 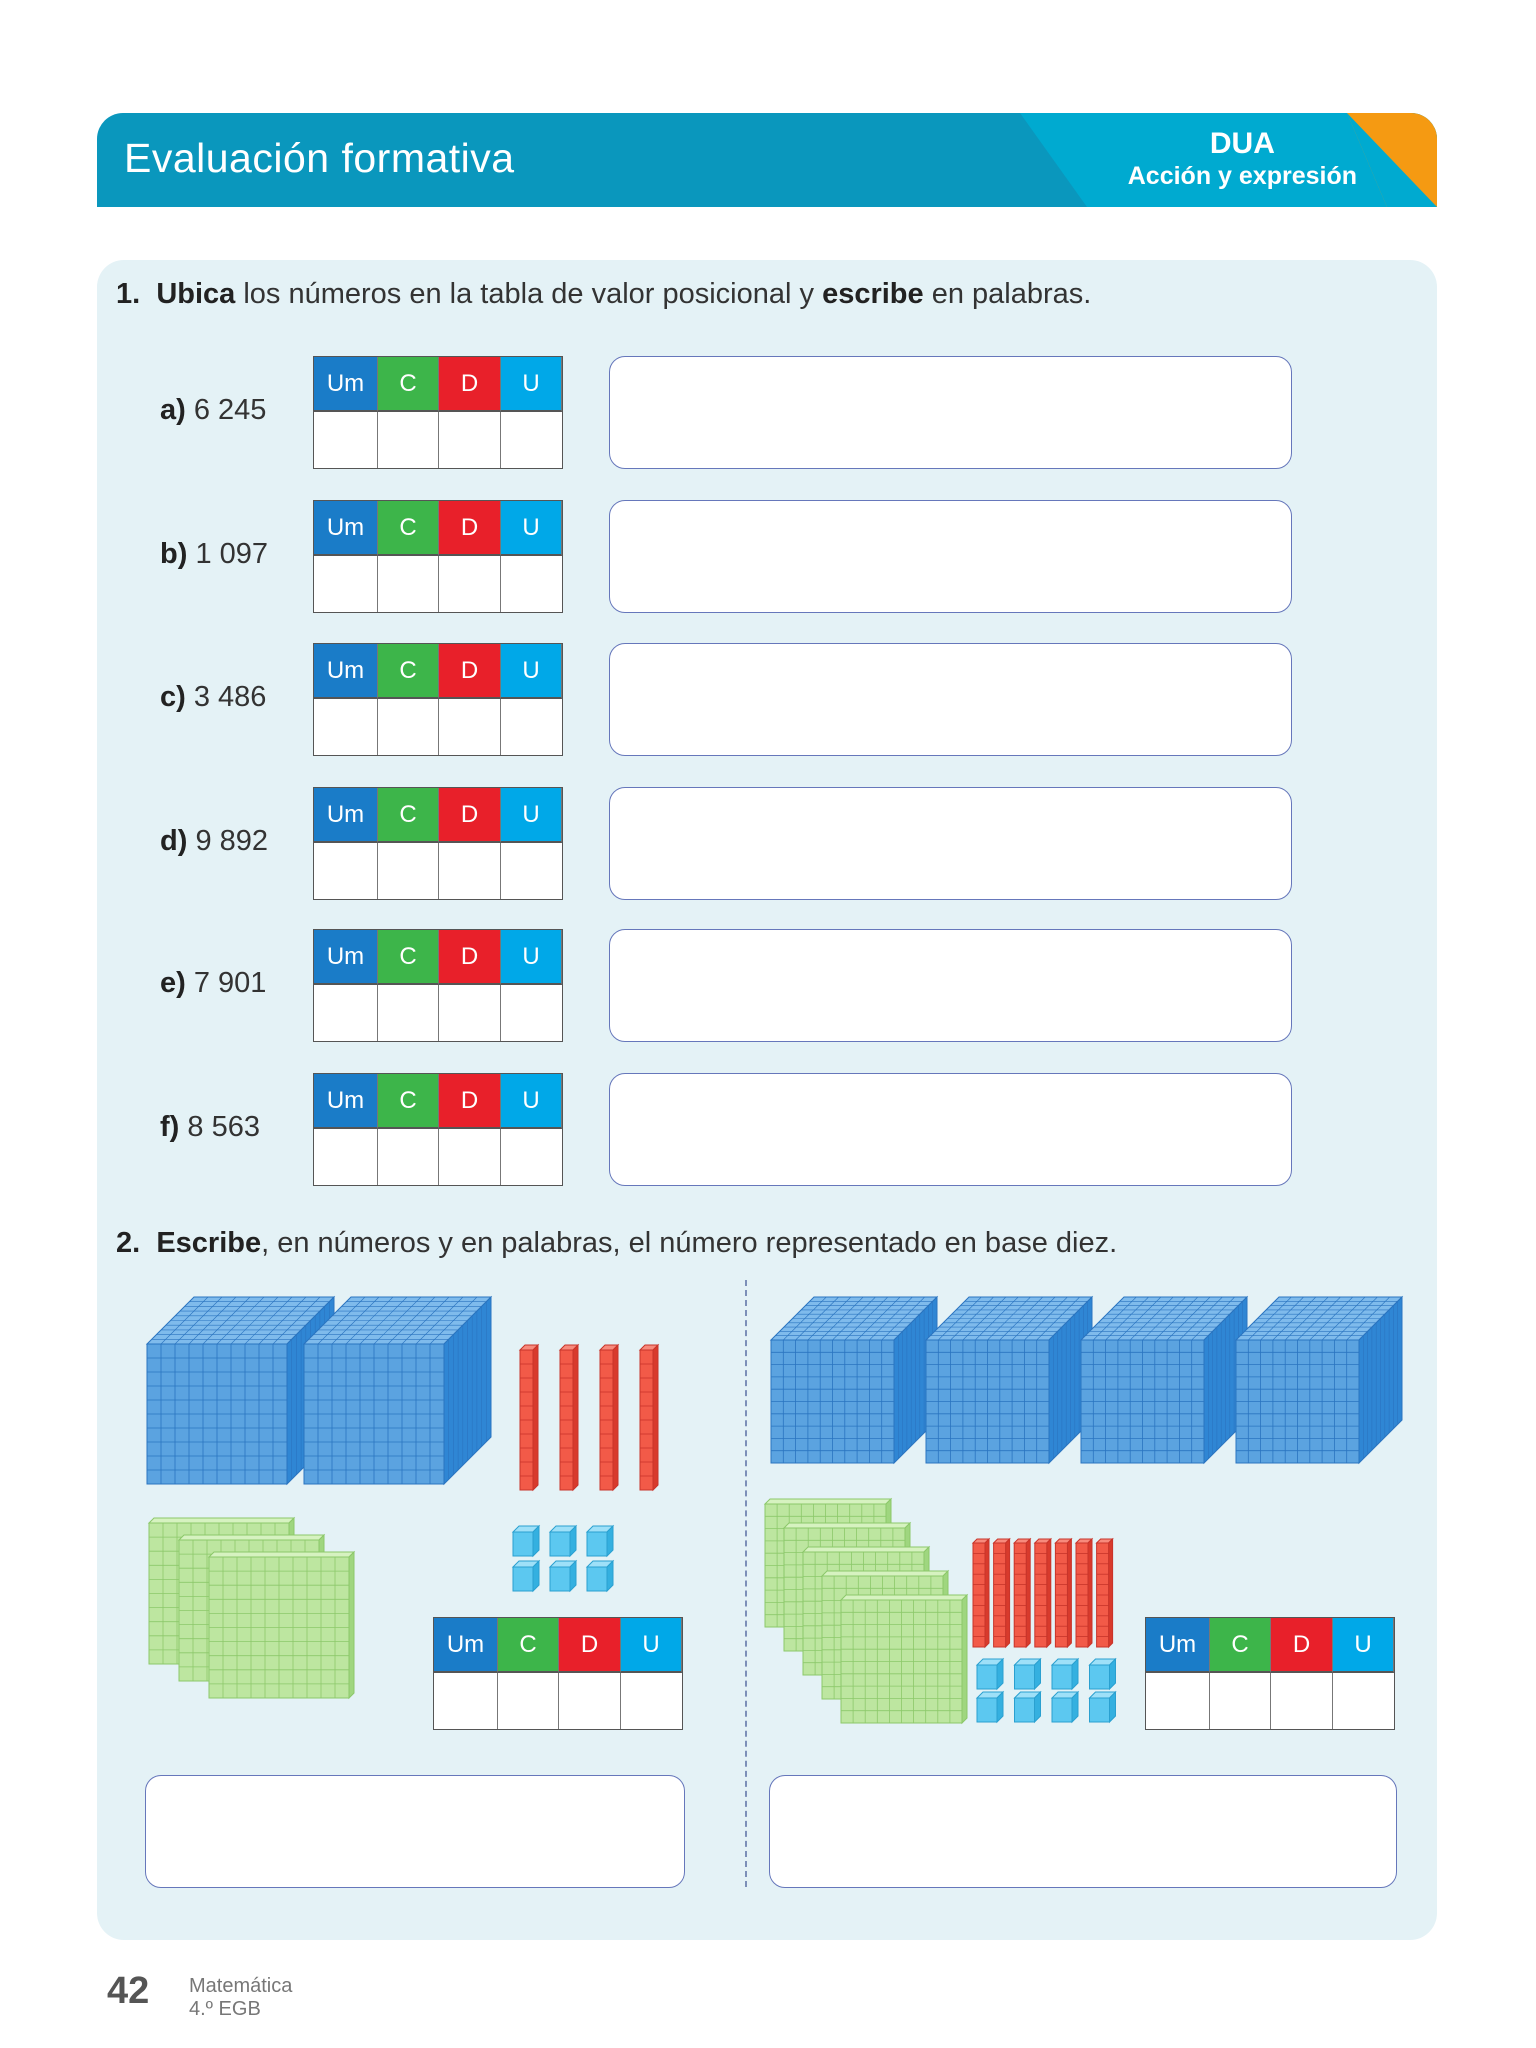 What do you see at coordinates (241, 1986) in the screenshot?
I see `footer-subject: Matemática` at bounding box center [241, 1986].